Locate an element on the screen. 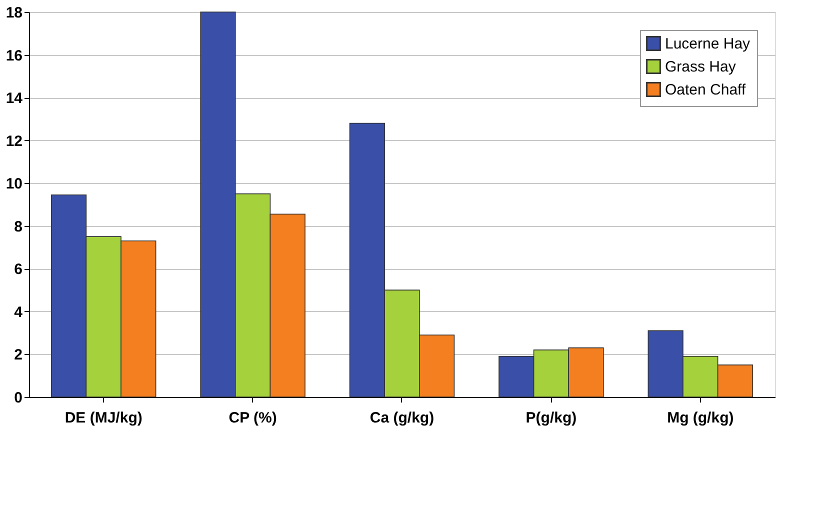  x-tick-label: P(g/kg) is located at coordinates (551, 418).